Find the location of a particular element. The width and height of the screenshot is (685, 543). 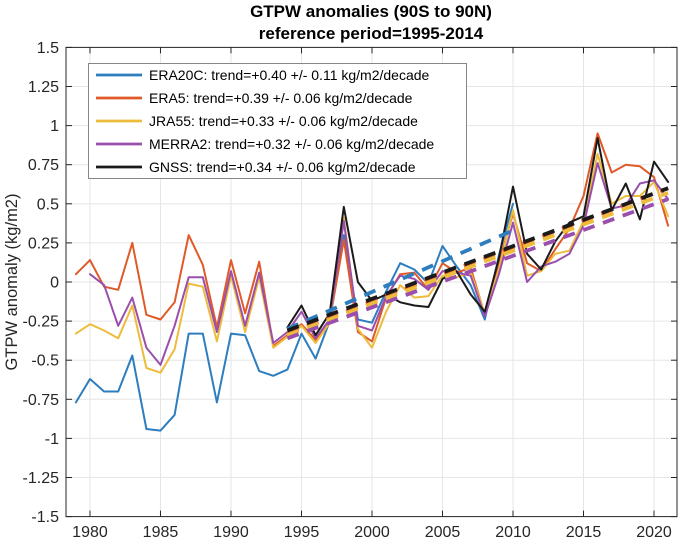

trend-line-era20c-trend is located at coordinates (400, 279).